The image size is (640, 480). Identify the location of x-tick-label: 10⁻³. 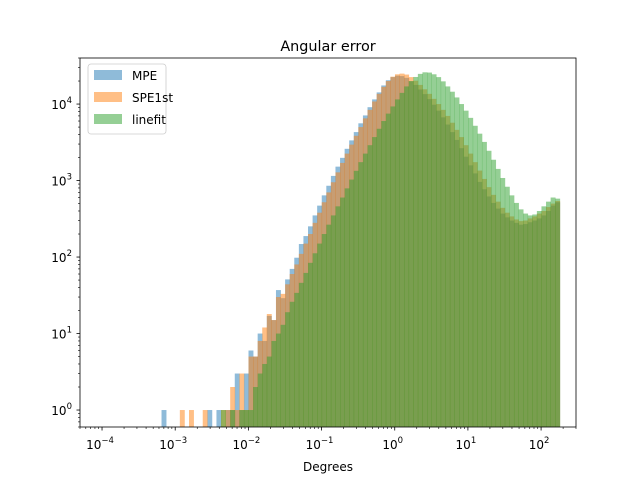
(173, 444).